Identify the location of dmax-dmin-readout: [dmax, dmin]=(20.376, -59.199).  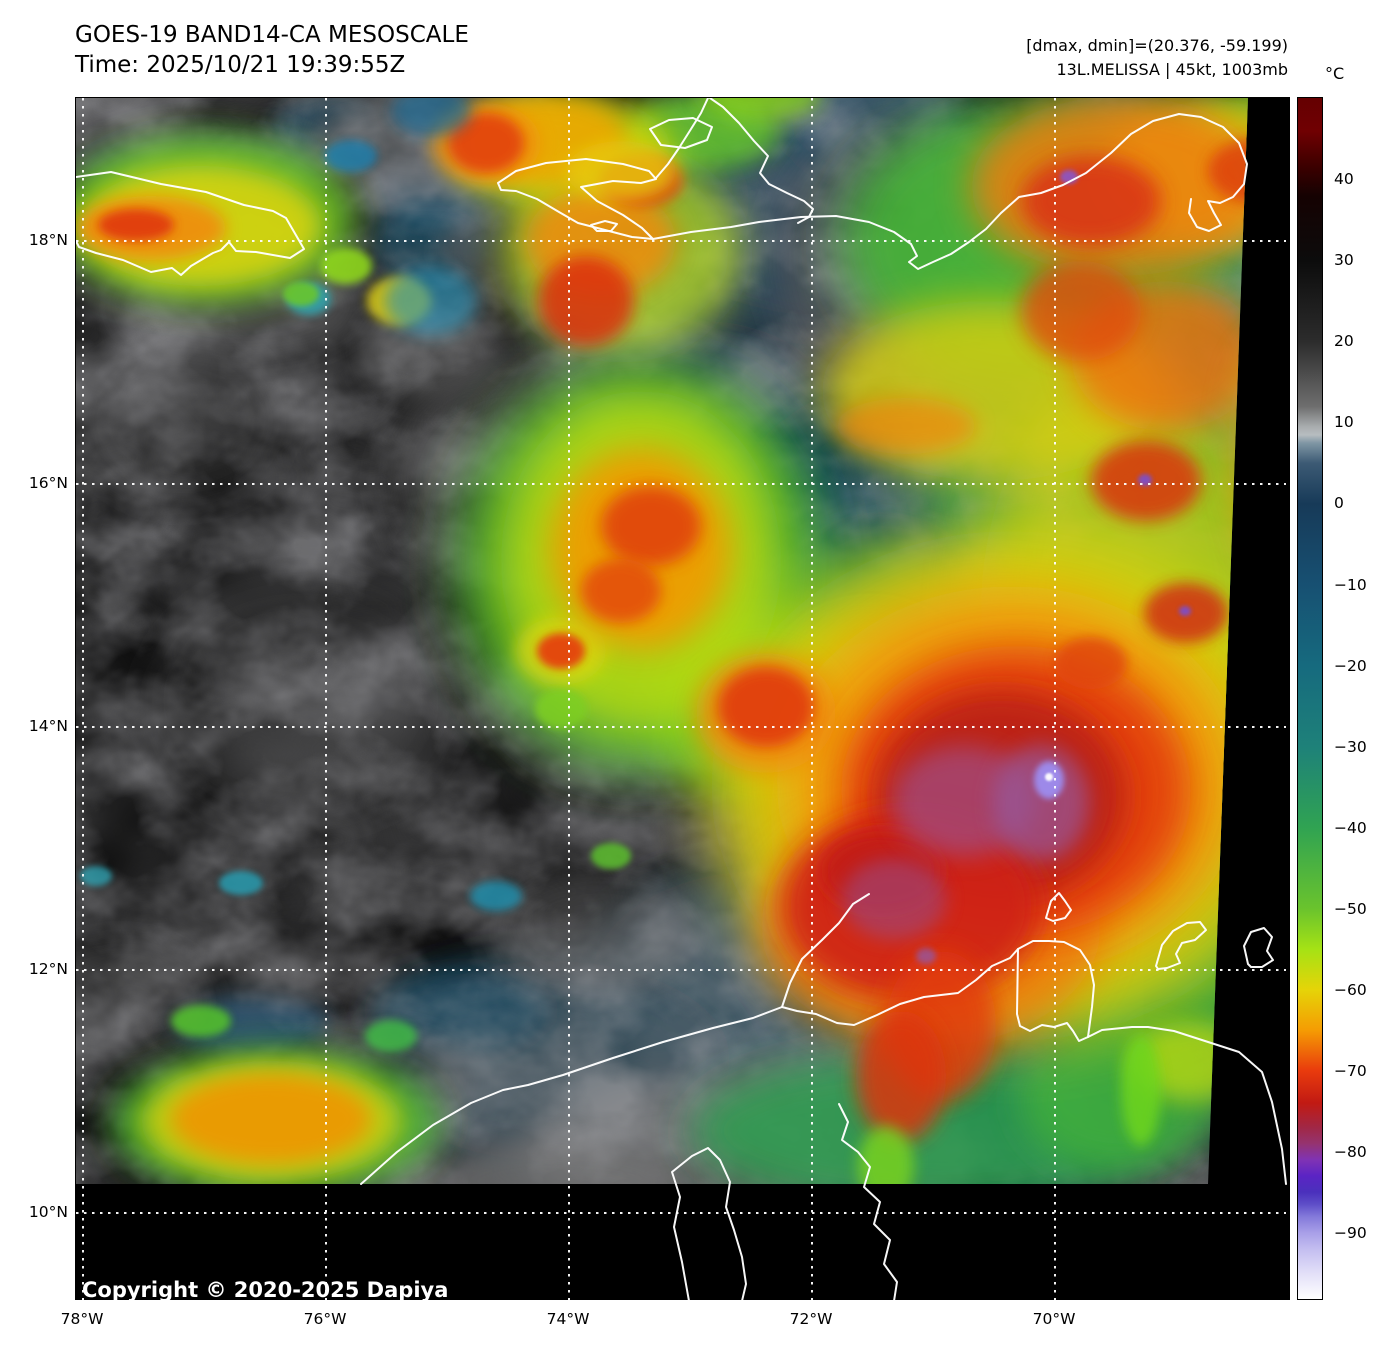
(1157, 45).